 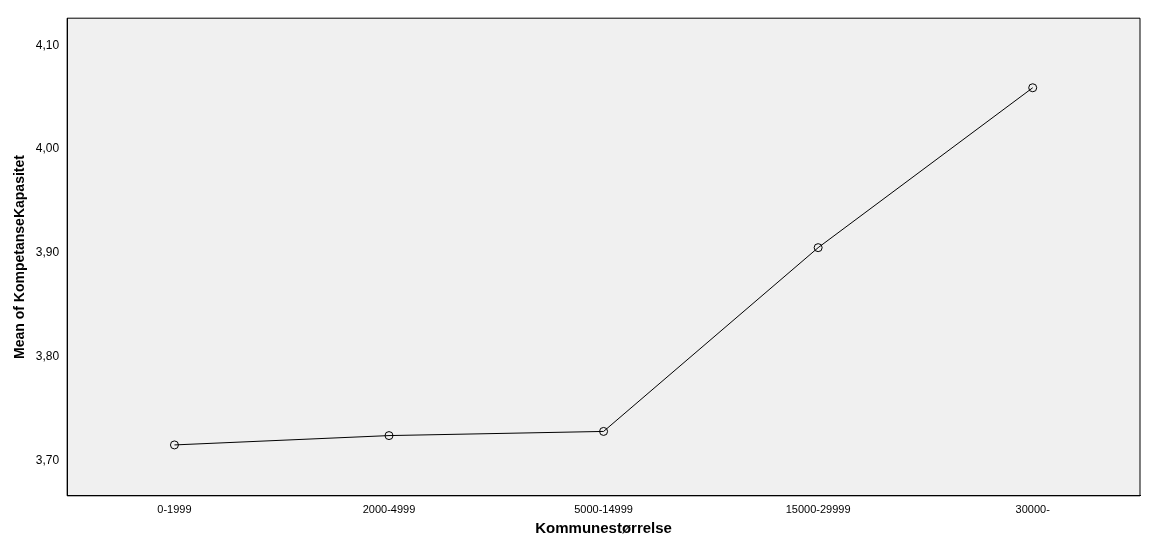 I want to click on x-tick-label: 0-1999, so click(x=174, y=509).